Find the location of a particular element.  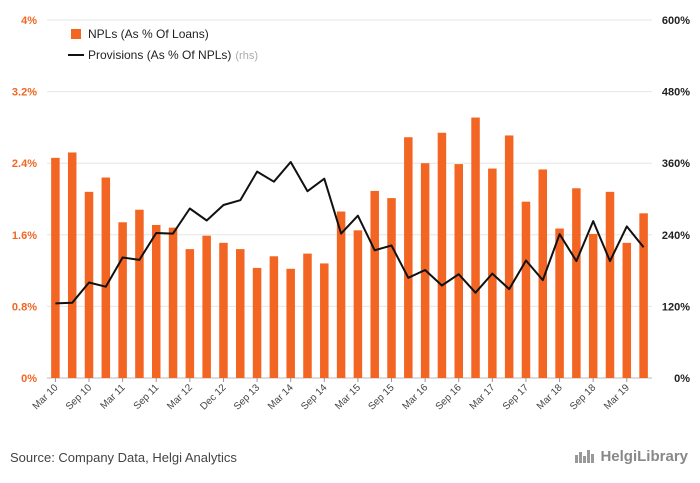

legend-swatch-npl is located at coordinates (76, 34).